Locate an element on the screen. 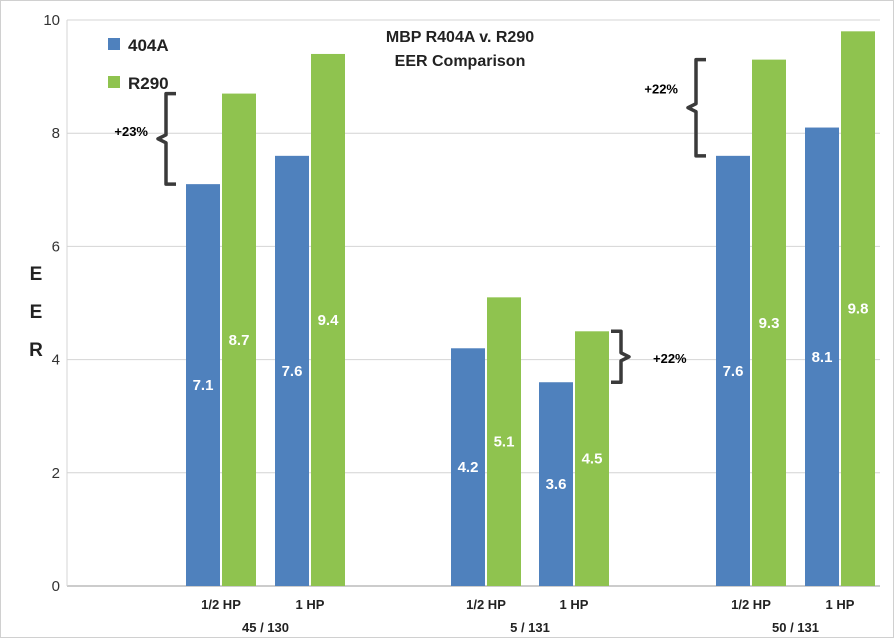 This screenshot has height=639, width=895. bar-value-label: 5.1 is located at coordinates (504, 442).